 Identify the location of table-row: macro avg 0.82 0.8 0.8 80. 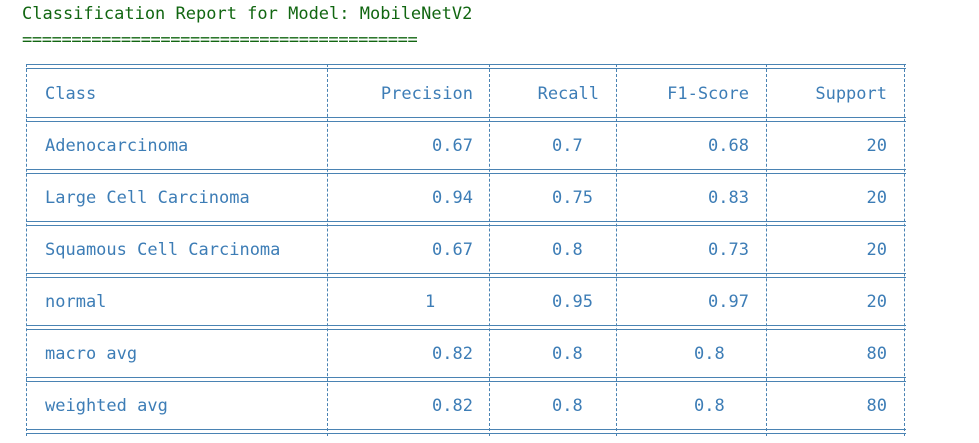
(466, 354).